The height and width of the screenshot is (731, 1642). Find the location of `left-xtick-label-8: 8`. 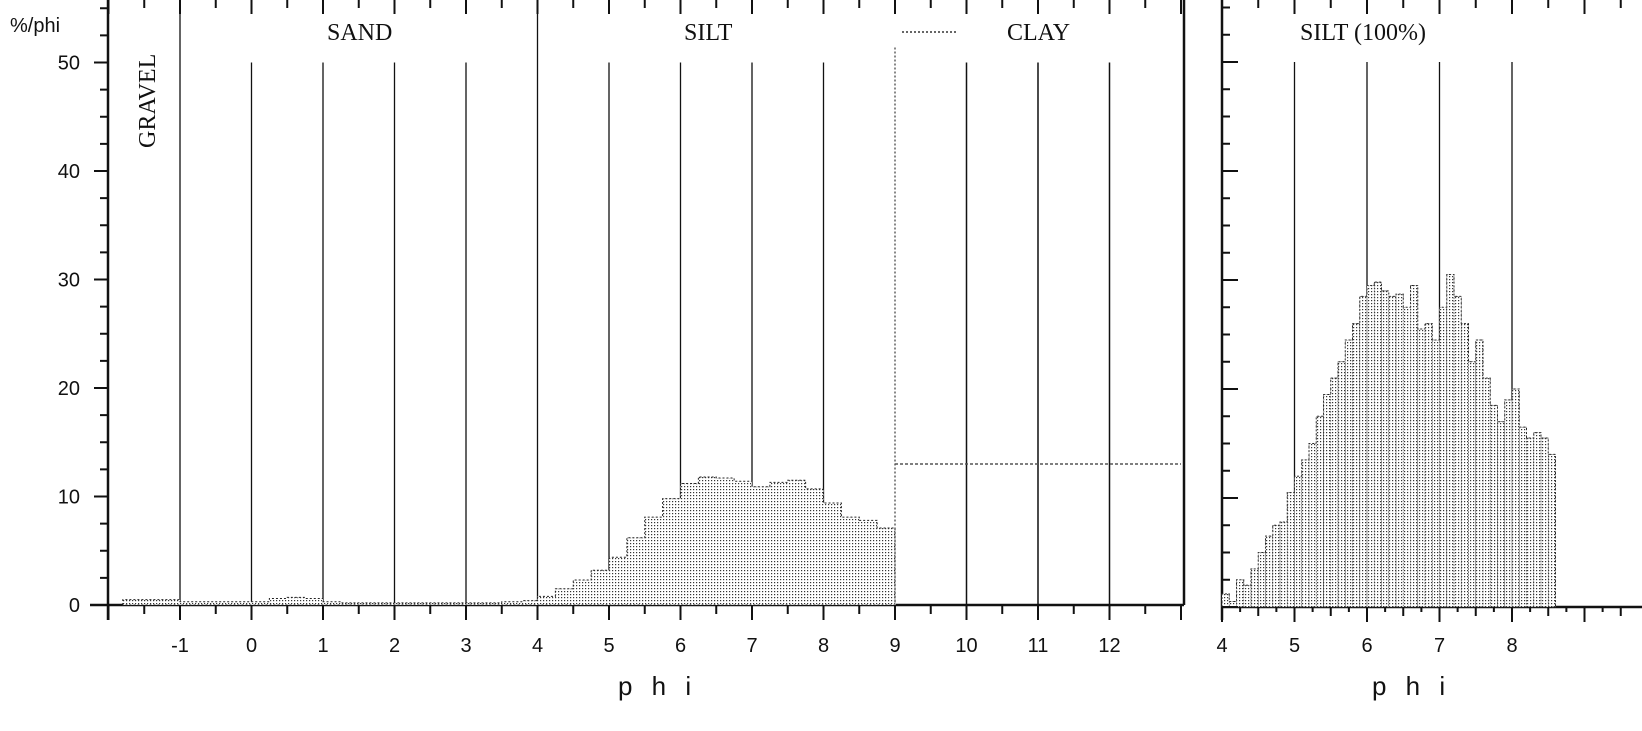

left-xtick-label-8: 8 is located at coordinates (823, 646).